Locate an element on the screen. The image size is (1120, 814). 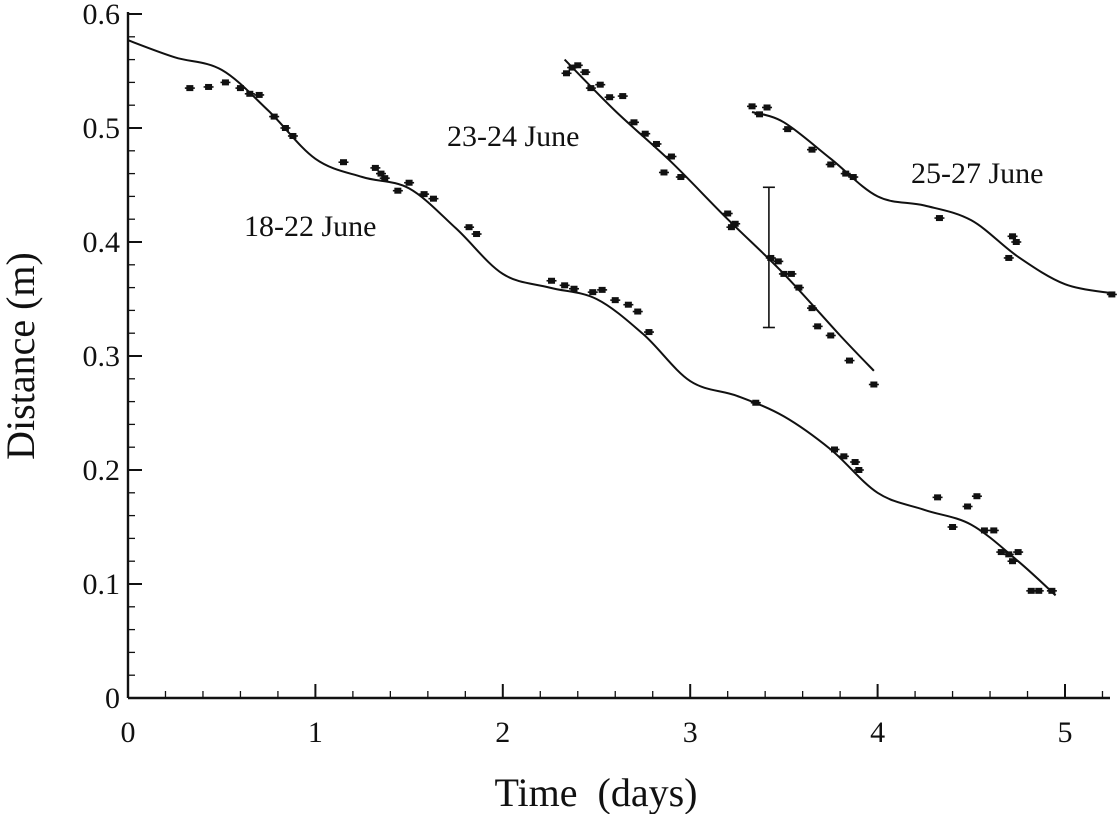
y-tick-label: 0.5 is located at coordinates (102, 128).